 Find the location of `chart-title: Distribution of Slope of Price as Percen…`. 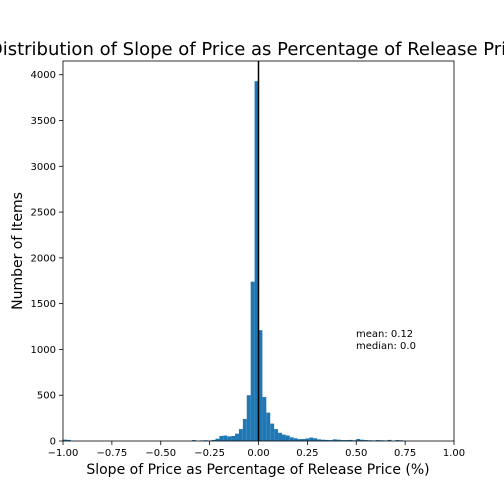

chart-title: Distribution of Slope of Price as Percen… is located at coordinates (252, 49).